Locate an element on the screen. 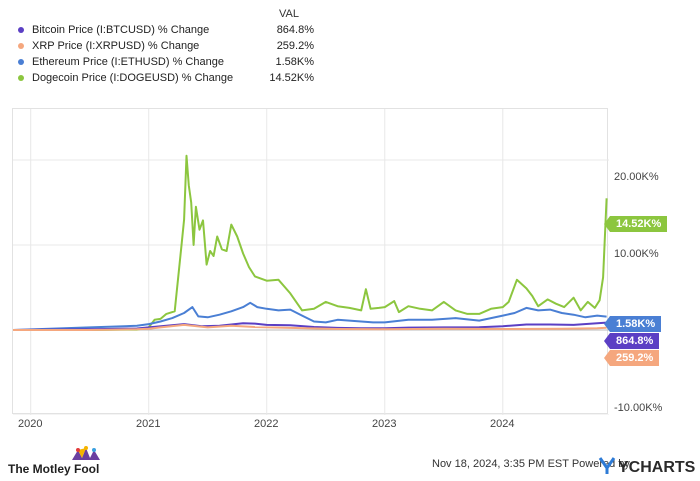  dogecoin-series-dot is located at coordinates (21, 78).